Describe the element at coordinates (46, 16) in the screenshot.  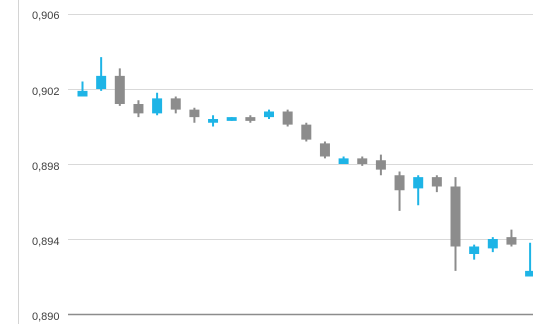
I see `y-tick-label: 0,906` at that location.